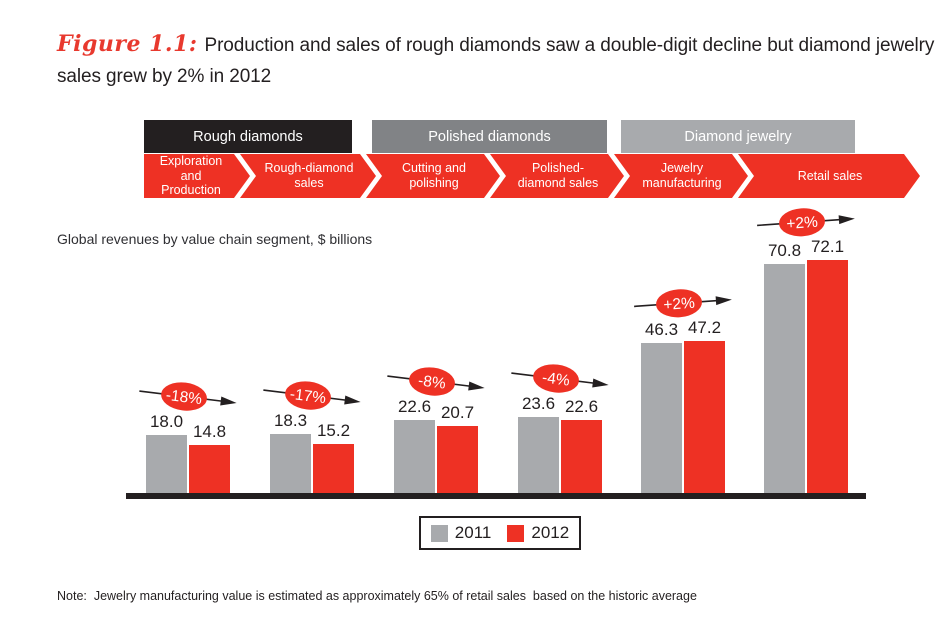 The image size is (950, 626). What do you see at coordinates (704, 327) in the screenshot?
I see `bar-value-label: 47.2` at bounding box center [704, 327].